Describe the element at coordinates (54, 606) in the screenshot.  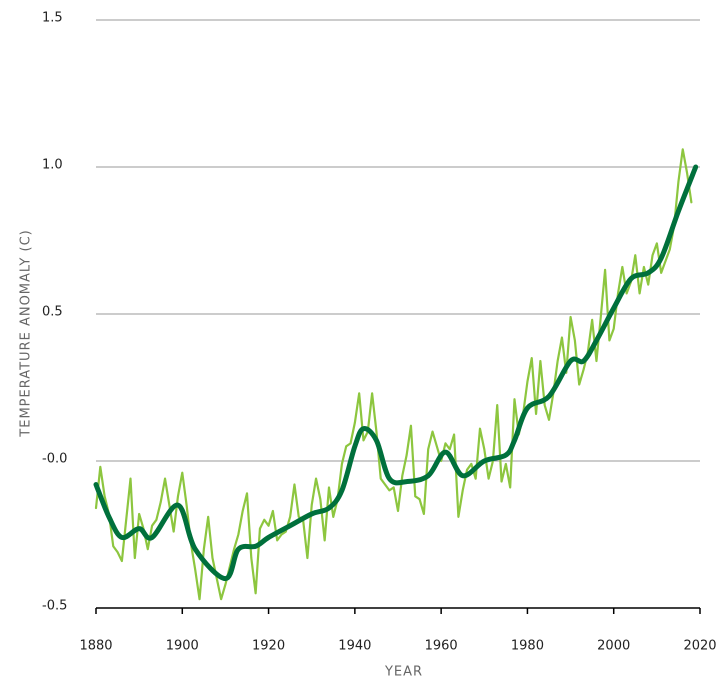
I see `y-tick-label: -0.5` at that location.